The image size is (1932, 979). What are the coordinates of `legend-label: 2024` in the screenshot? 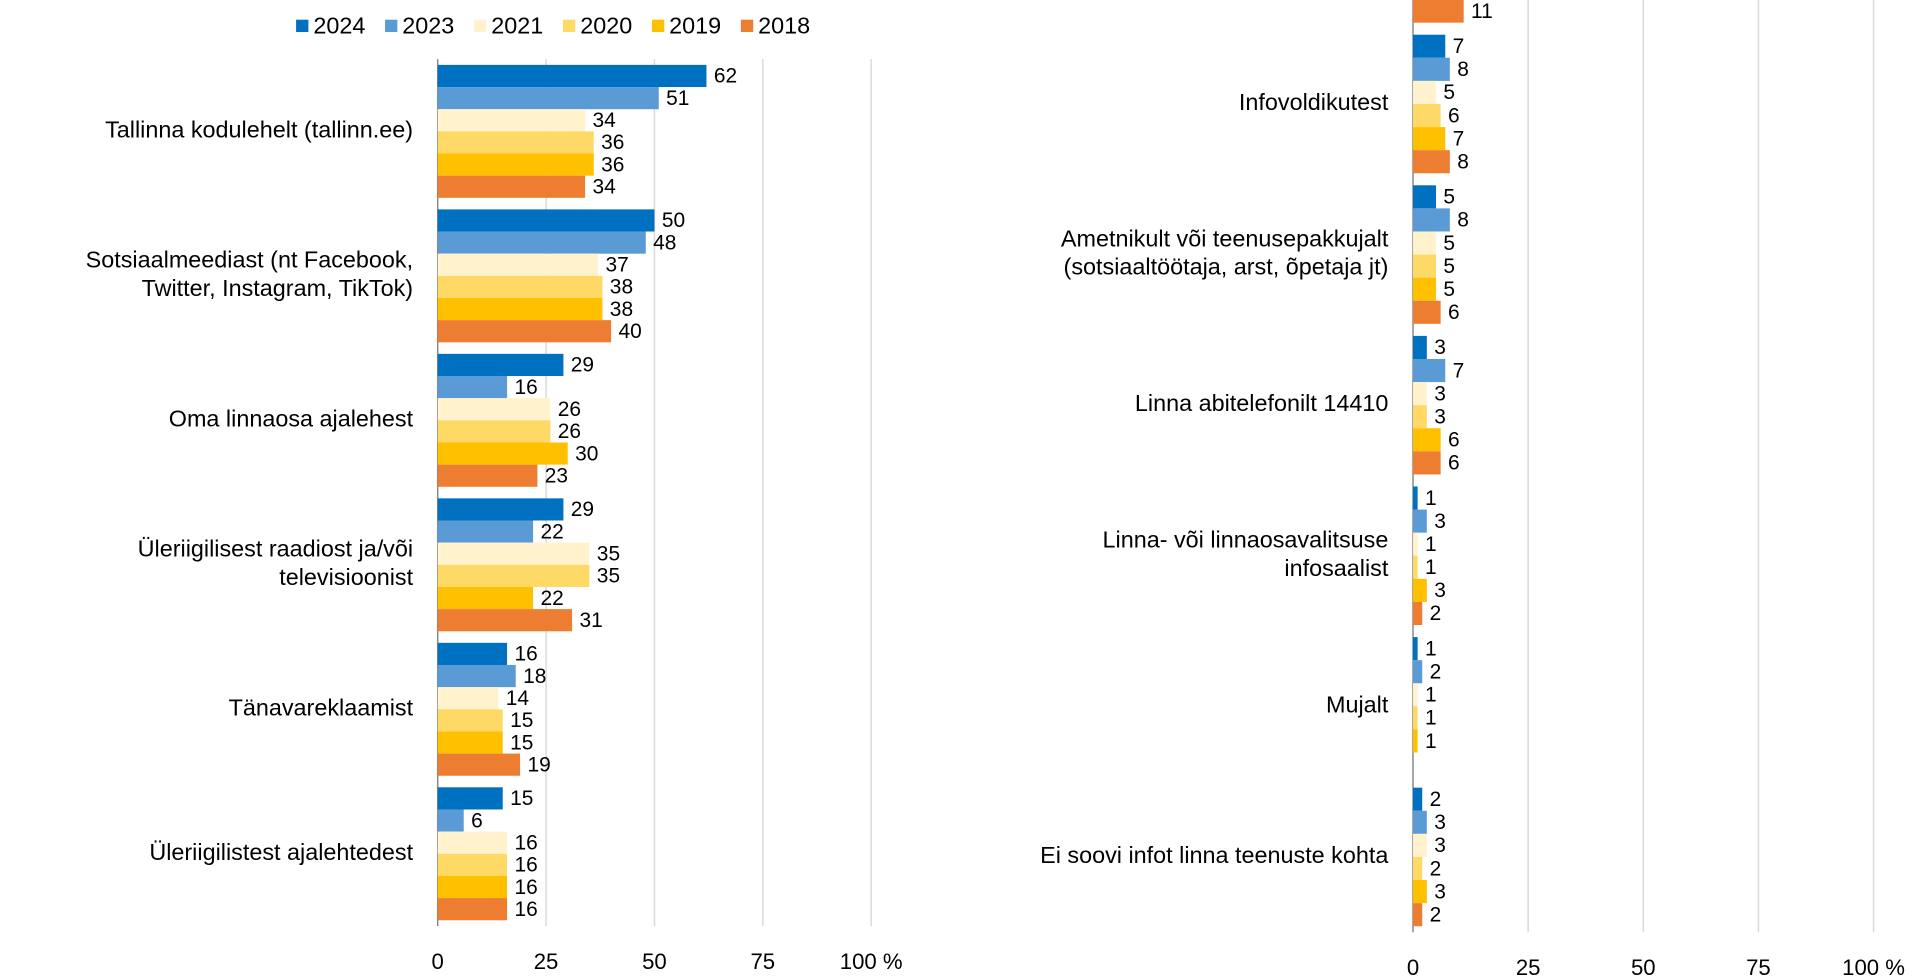 It's located at (339, 25).